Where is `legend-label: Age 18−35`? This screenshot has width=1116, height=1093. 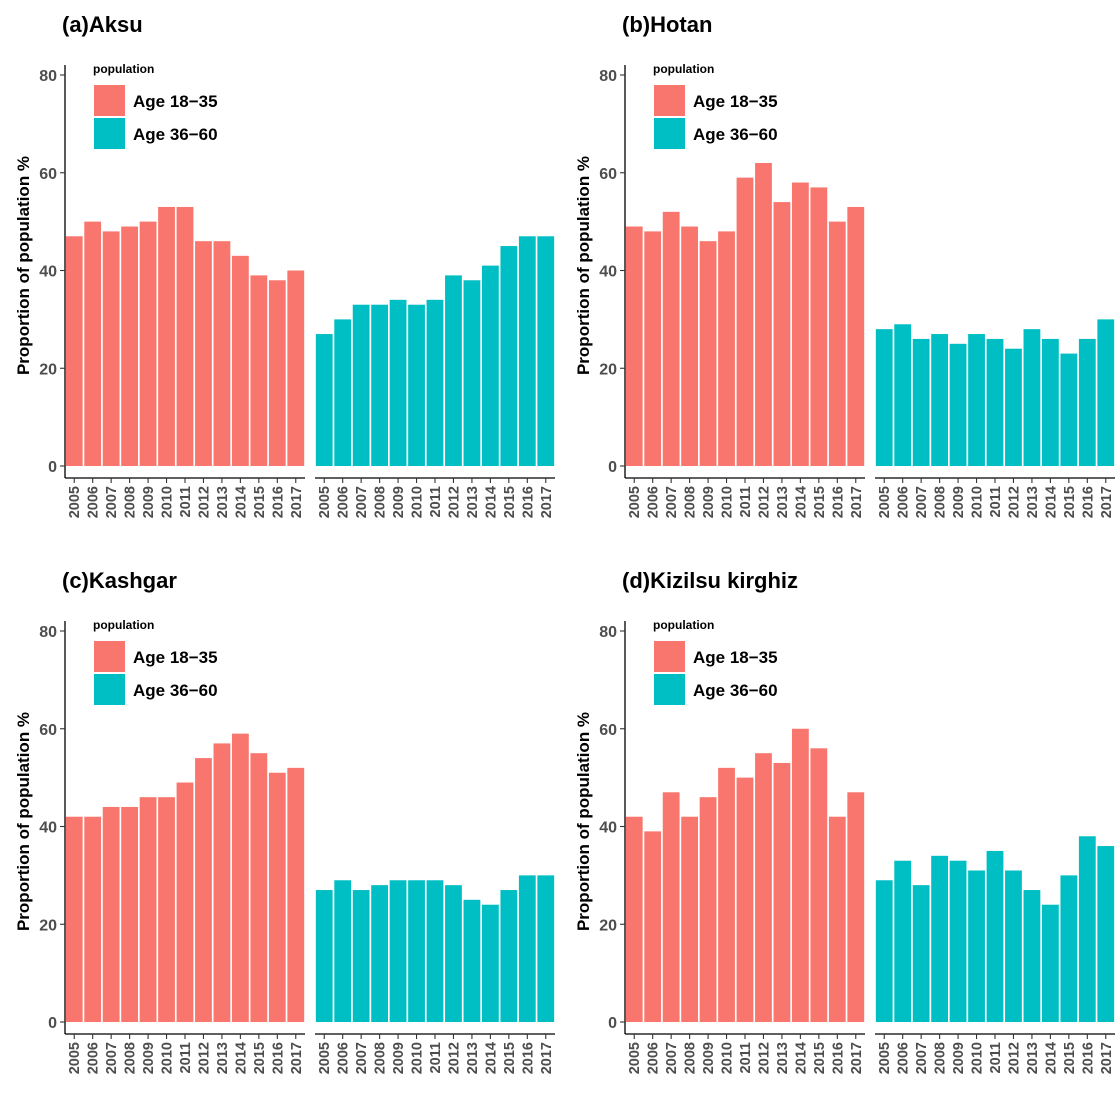 legend-label: Age 18−35 is located at coordinates (175, 101).